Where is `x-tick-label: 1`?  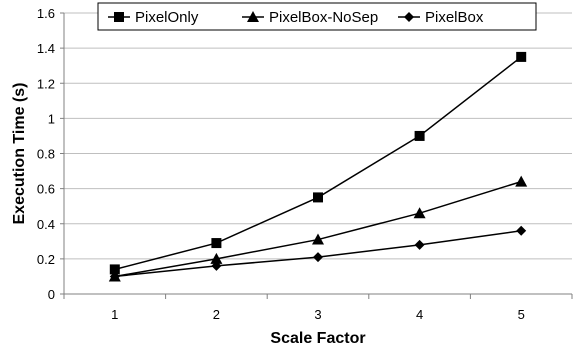 x-tick-label: 1 is located at coordinates (114, 314).